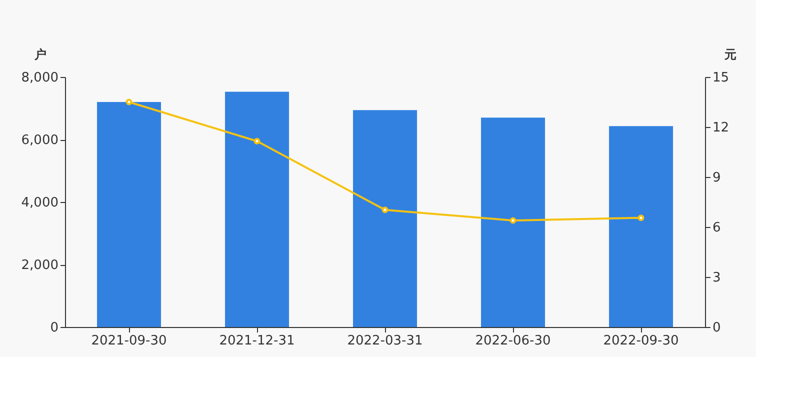  I want to click on x-tick-label: 2021-12-31, so click(257, 341).